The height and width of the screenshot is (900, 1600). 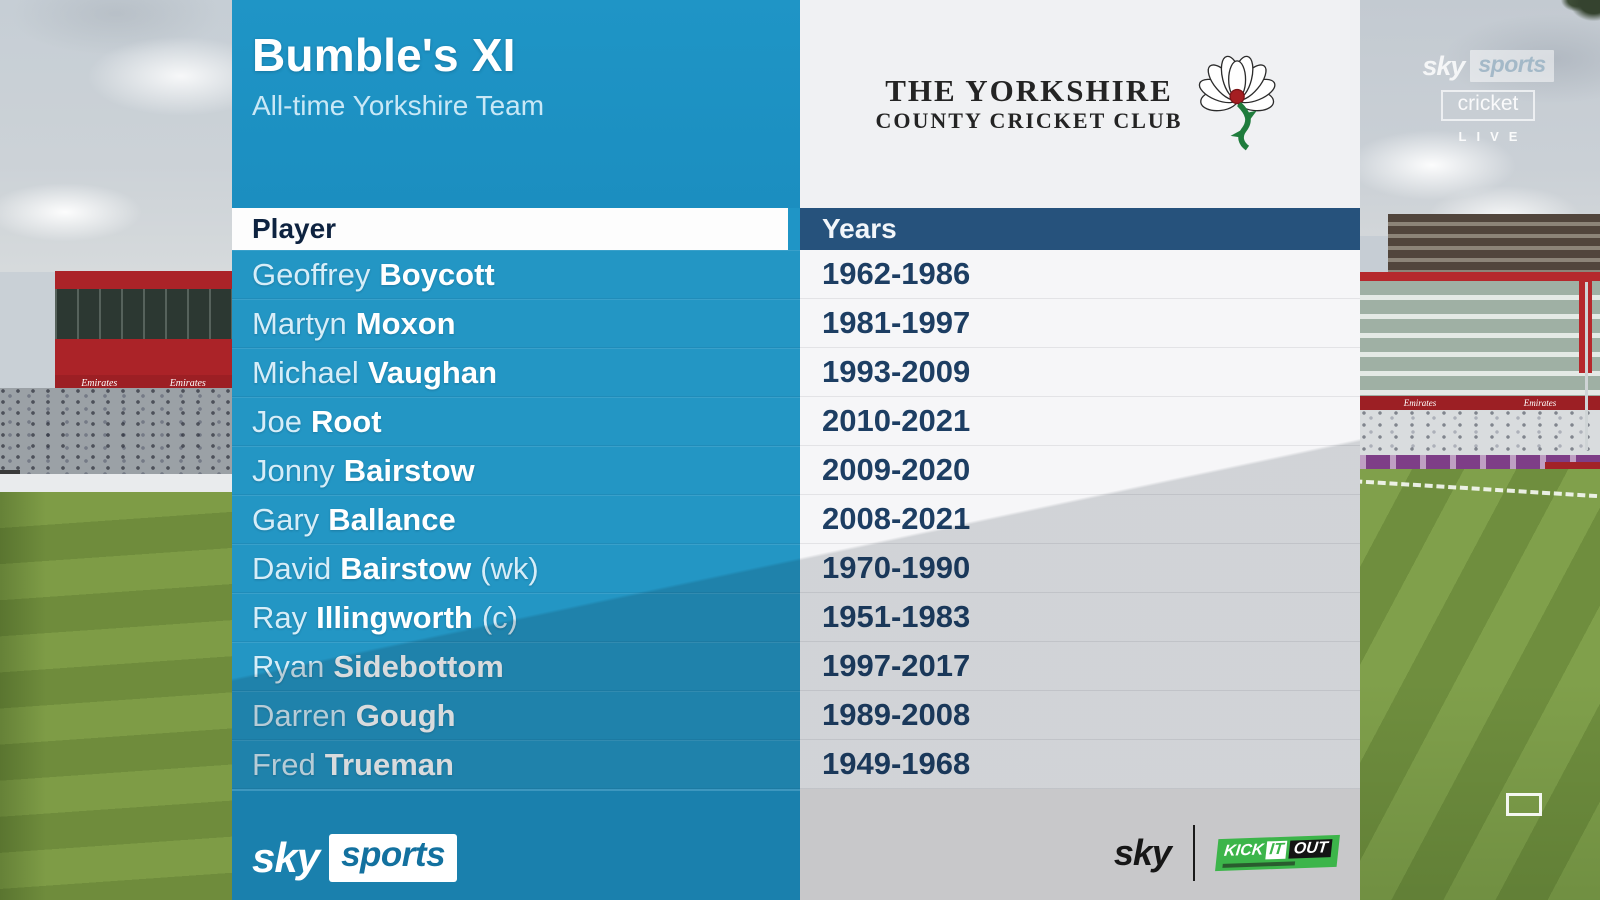 I want to click on player-cell: Michael Vaughan, so click(x=516, y=372).